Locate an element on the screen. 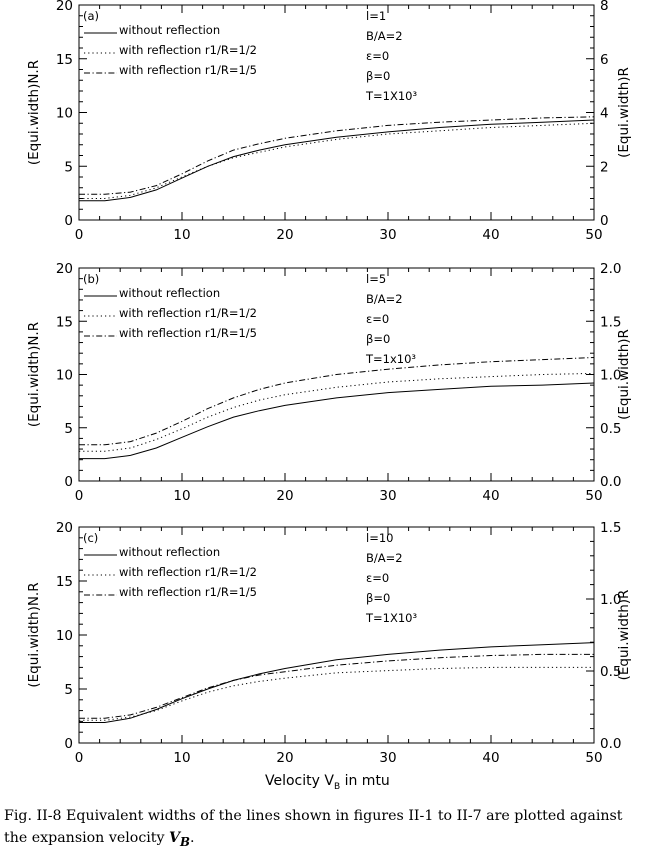 This screenshot has width=651, height=853. y2-tick-label: 8 is located at coordinates (604, 7).